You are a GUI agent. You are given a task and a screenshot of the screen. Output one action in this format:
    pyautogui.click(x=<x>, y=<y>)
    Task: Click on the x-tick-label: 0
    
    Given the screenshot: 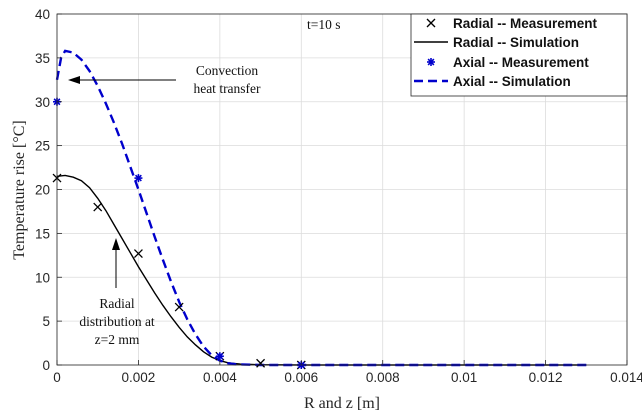 What is the action you would take?
    pyautogui.click(x=57, y=377)
    